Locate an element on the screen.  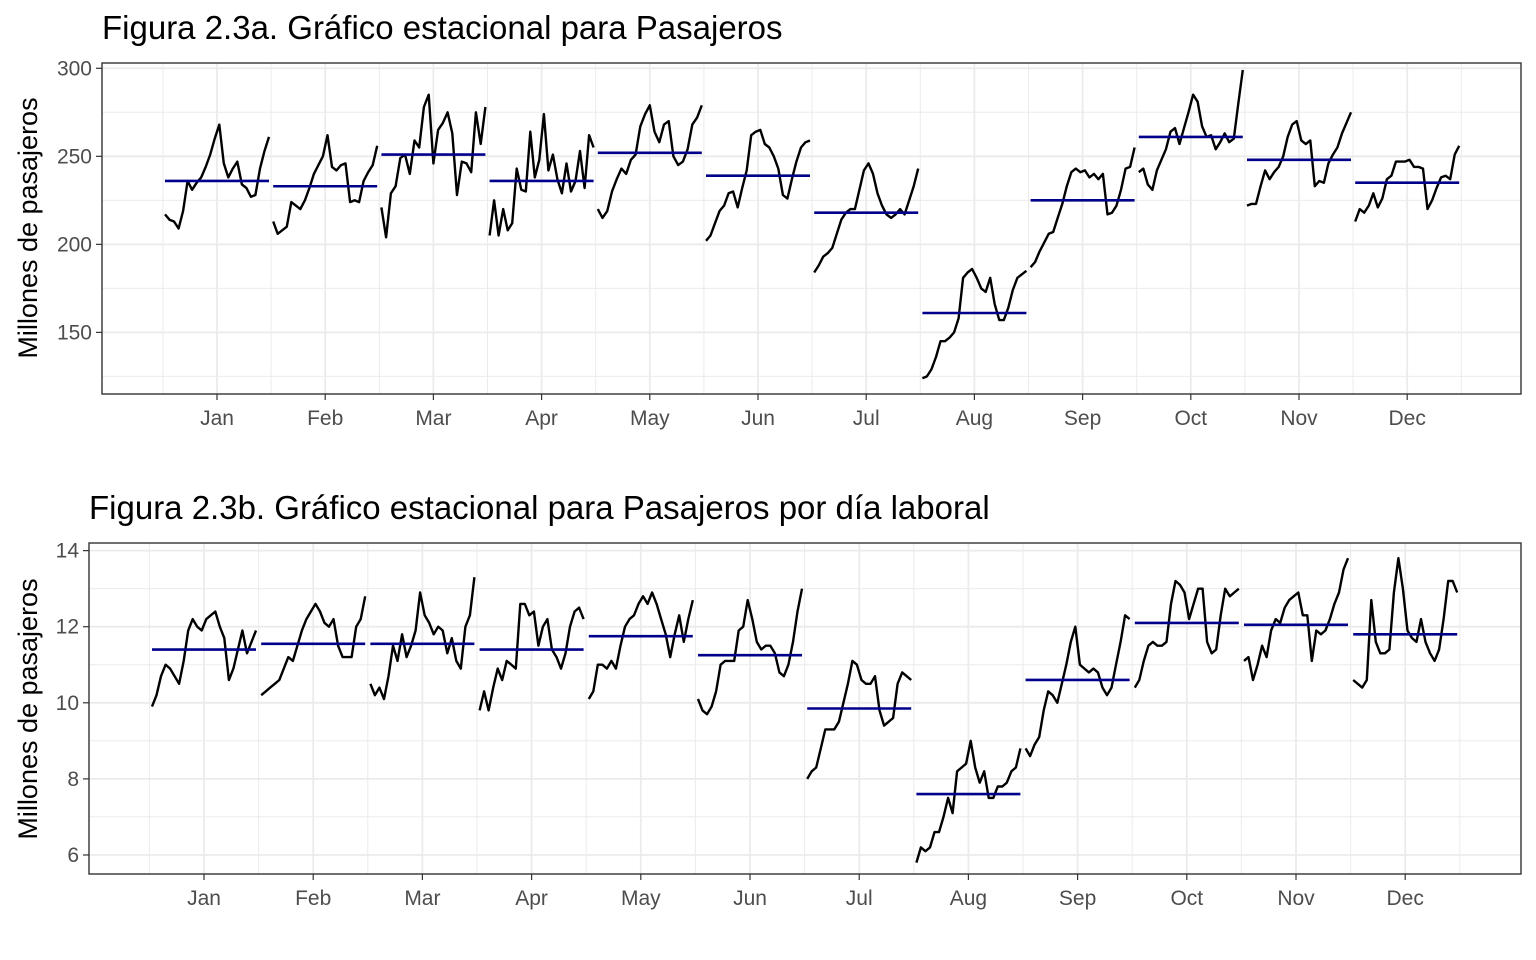
y-tick-label: 6 is located at coordinates (73, 855).